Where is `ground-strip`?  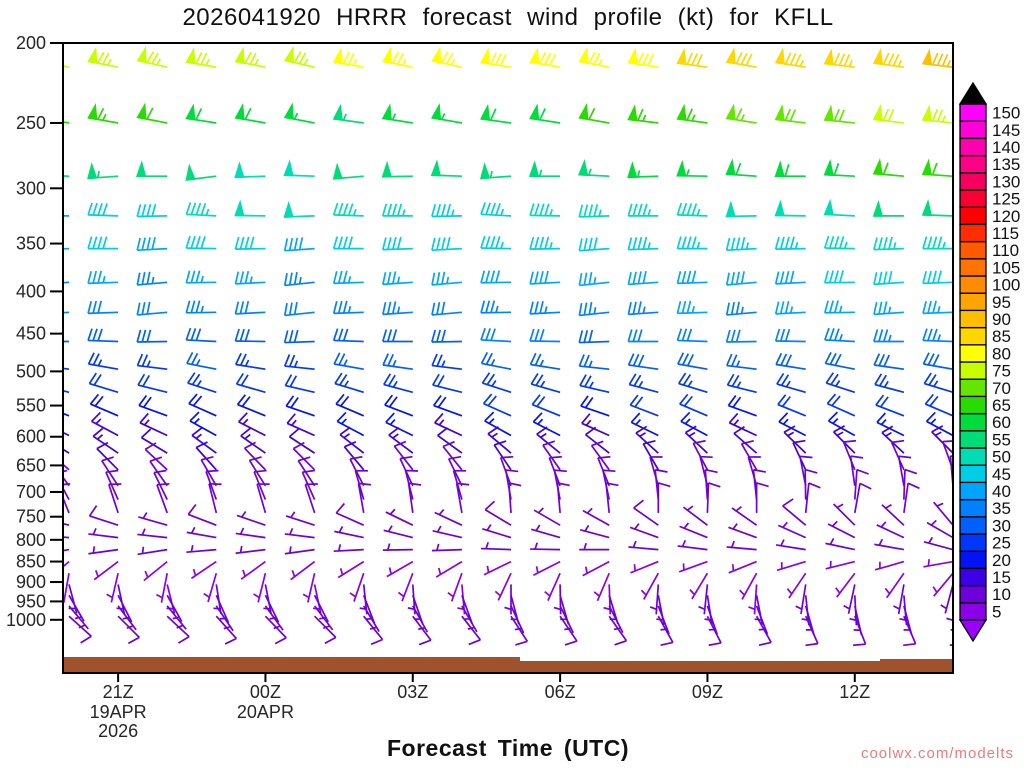 ground-strip is located at coordinates (291, 664).